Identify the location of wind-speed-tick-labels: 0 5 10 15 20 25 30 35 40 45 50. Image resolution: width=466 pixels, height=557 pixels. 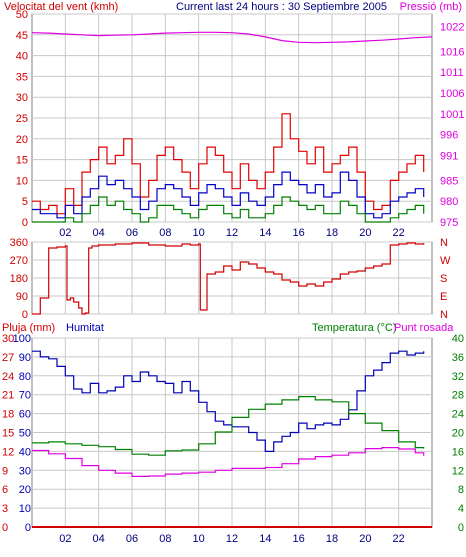
(22, 119).